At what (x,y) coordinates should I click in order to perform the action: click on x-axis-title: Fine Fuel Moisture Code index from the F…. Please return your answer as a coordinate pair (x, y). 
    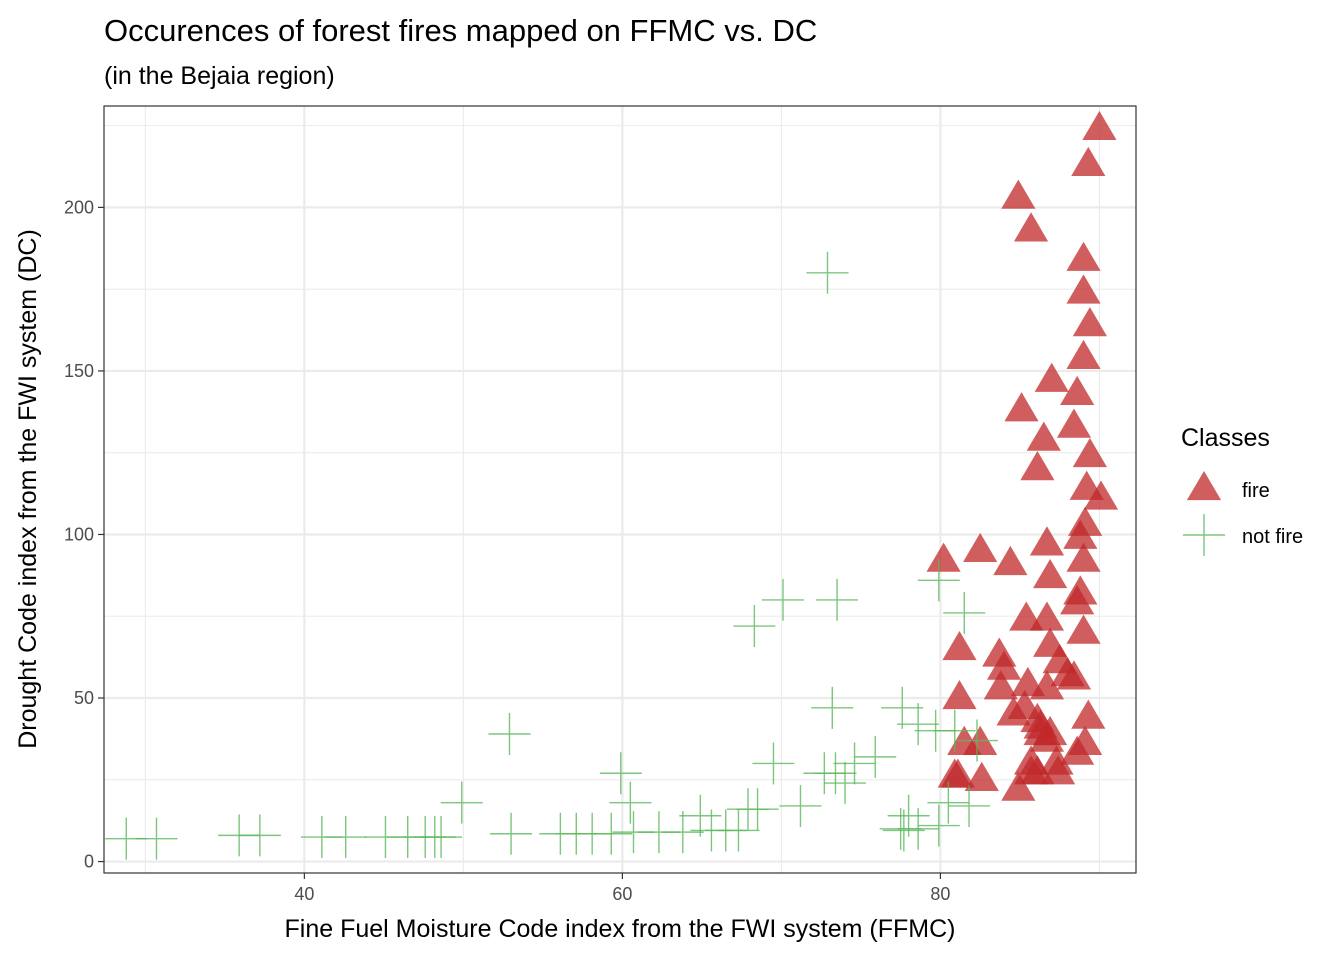
    Looking at the image, I should click on (620, 929).